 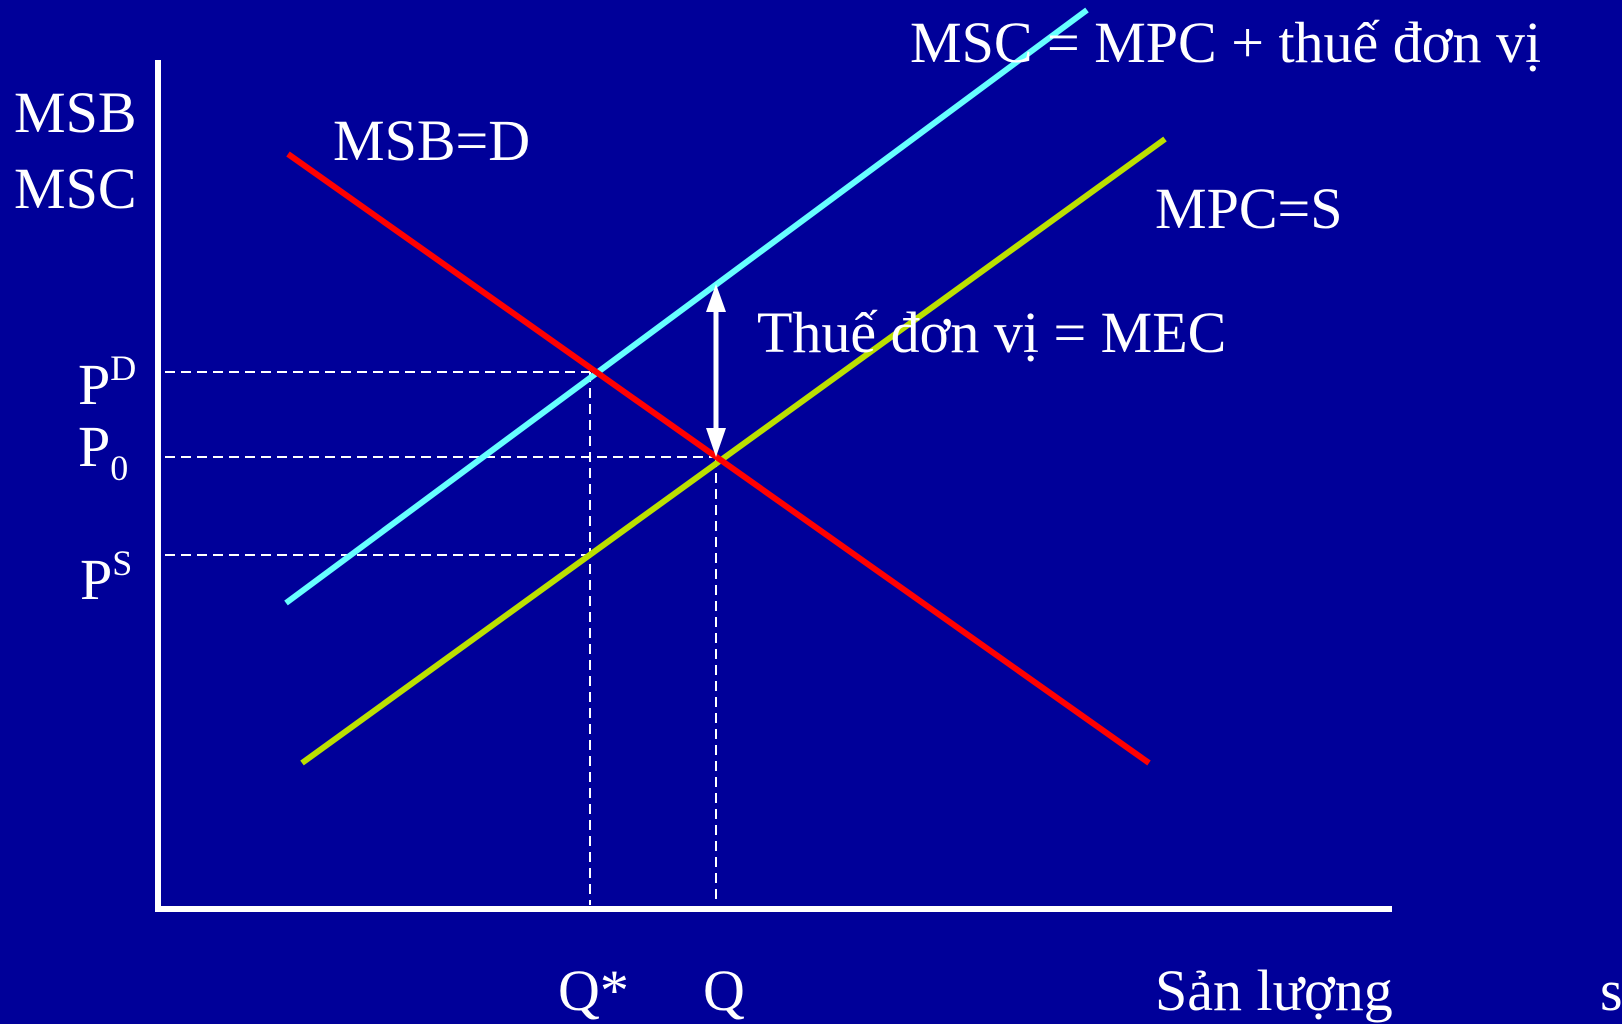 What do you see at coordinates (75, 113) in the screenshot?
I see `y-axis-label-msb: MSB` at bounding box center [75, 113].